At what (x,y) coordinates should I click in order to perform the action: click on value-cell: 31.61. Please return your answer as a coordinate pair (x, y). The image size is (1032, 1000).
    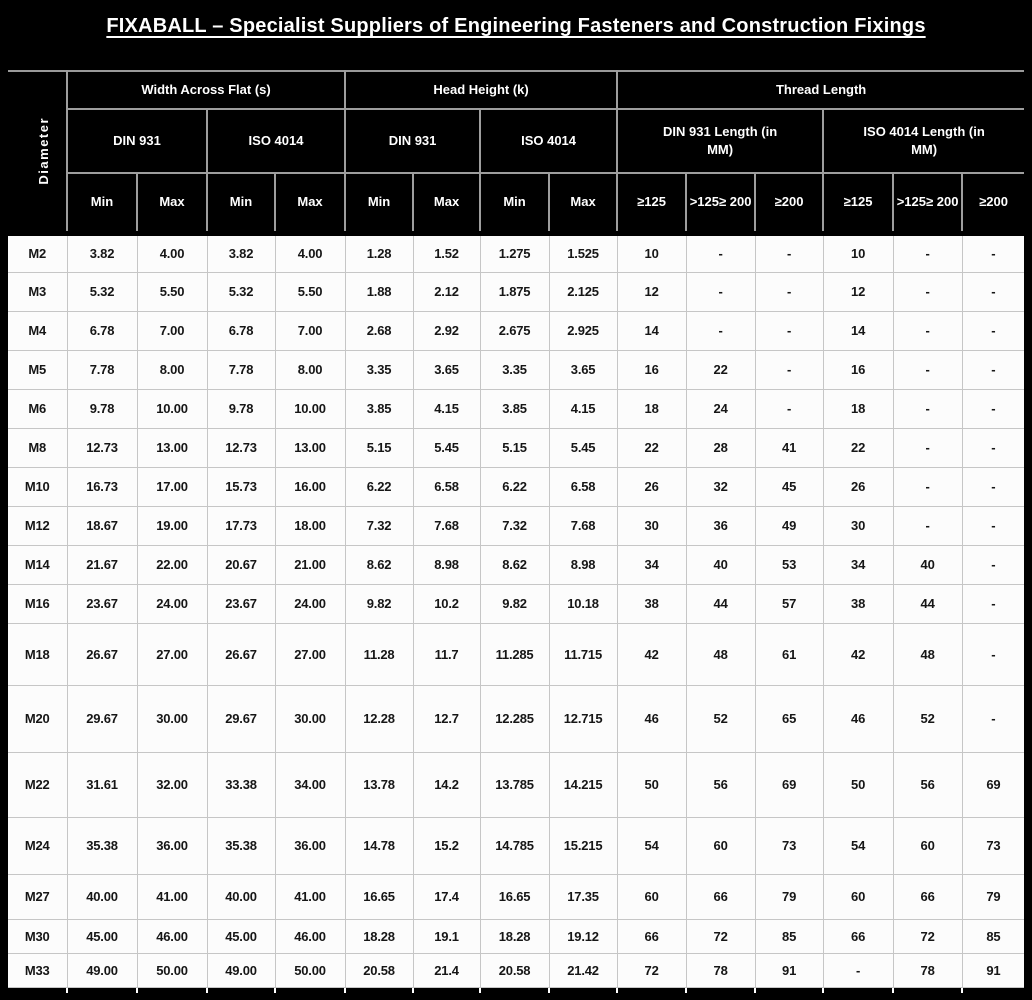
    Looking at the image, I should click on (102, 784).